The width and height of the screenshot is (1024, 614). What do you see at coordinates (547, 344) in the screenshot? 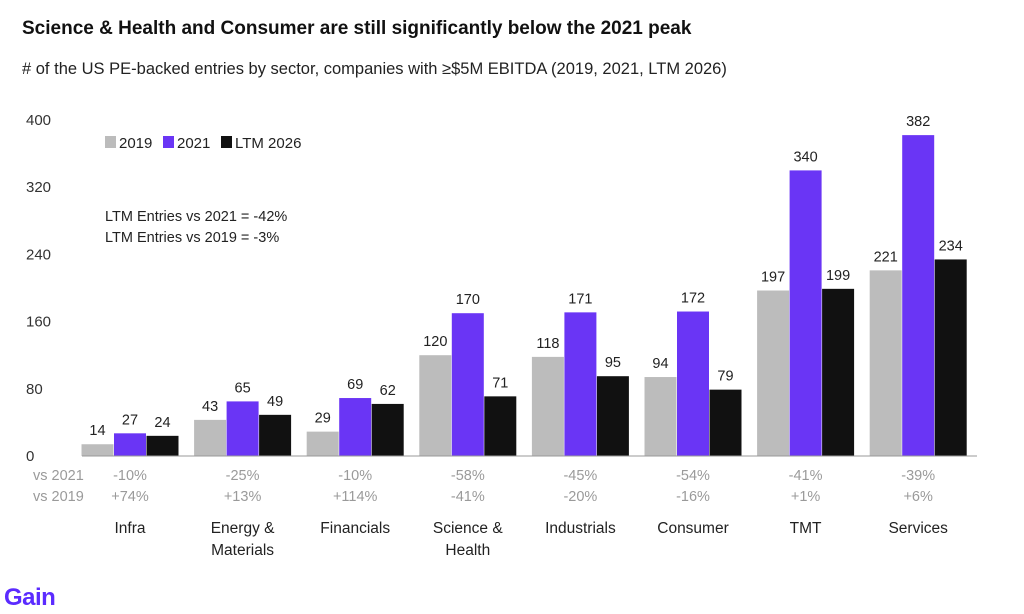
I see `value-label: 118` at bounding box center [547, 344].